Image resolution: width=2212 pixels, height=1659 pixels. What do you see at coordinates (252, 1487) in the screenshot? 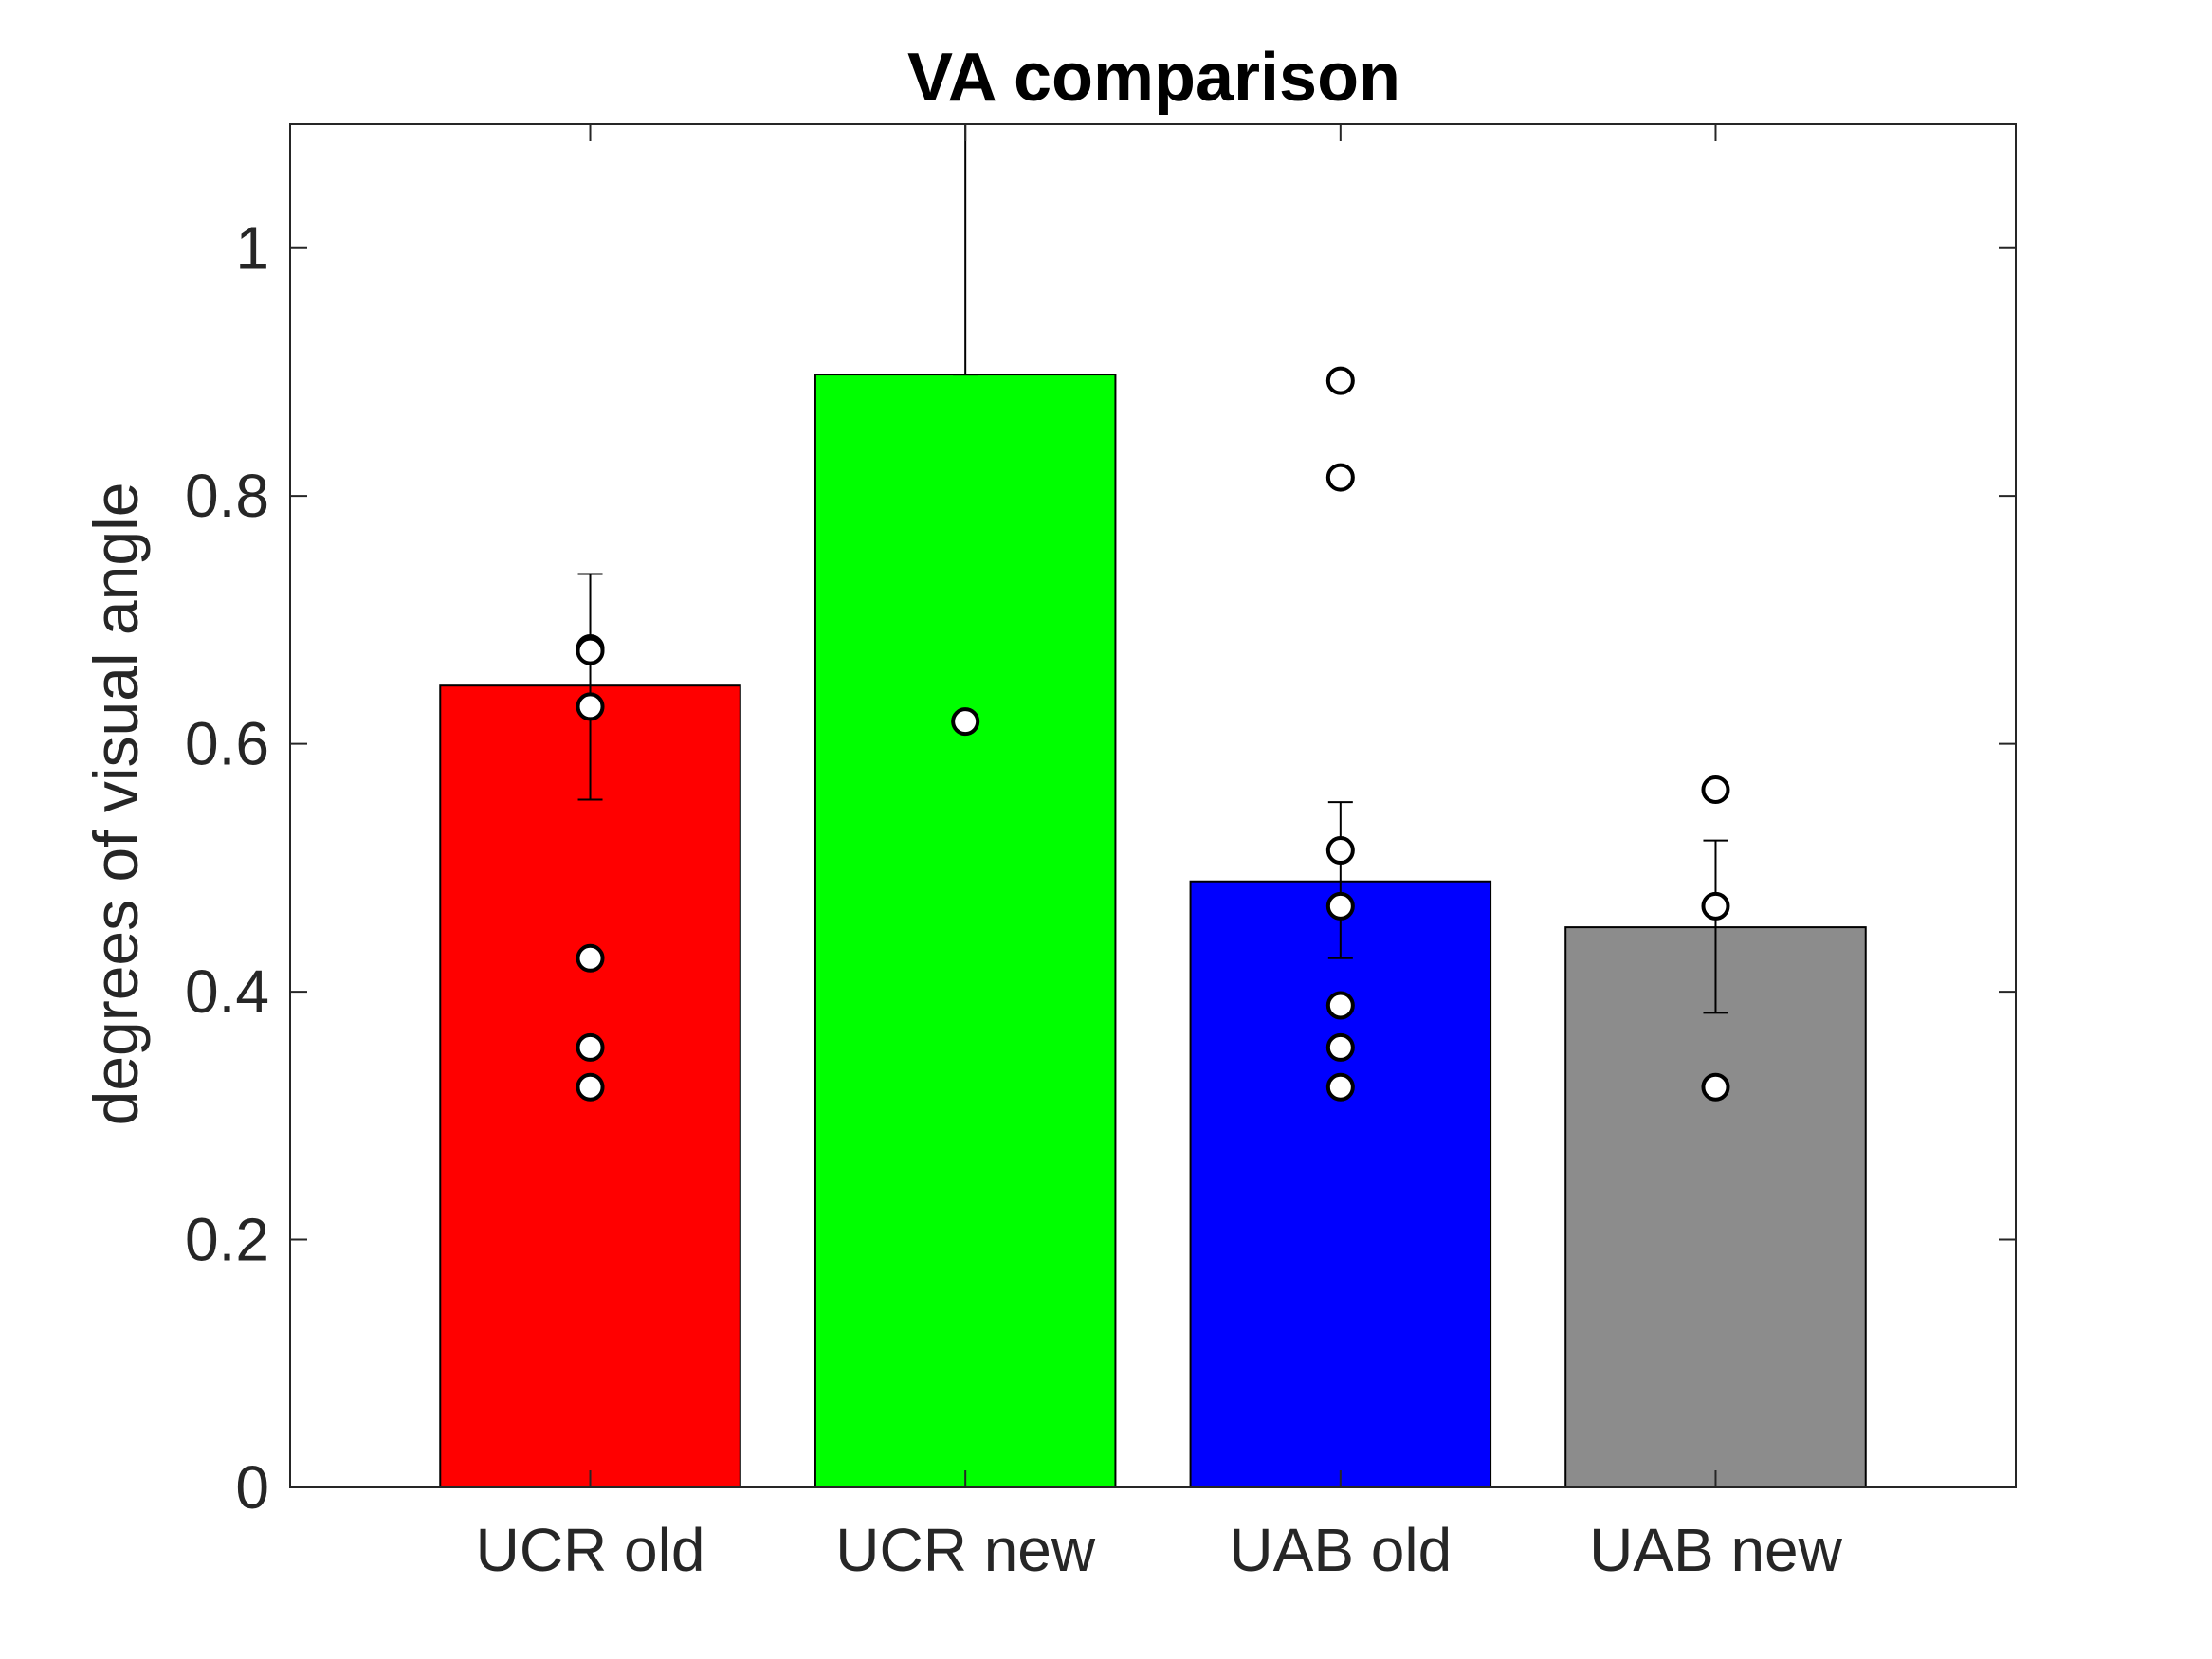
I see `y-tick-label: 0` at bounding box center [252, 1487].